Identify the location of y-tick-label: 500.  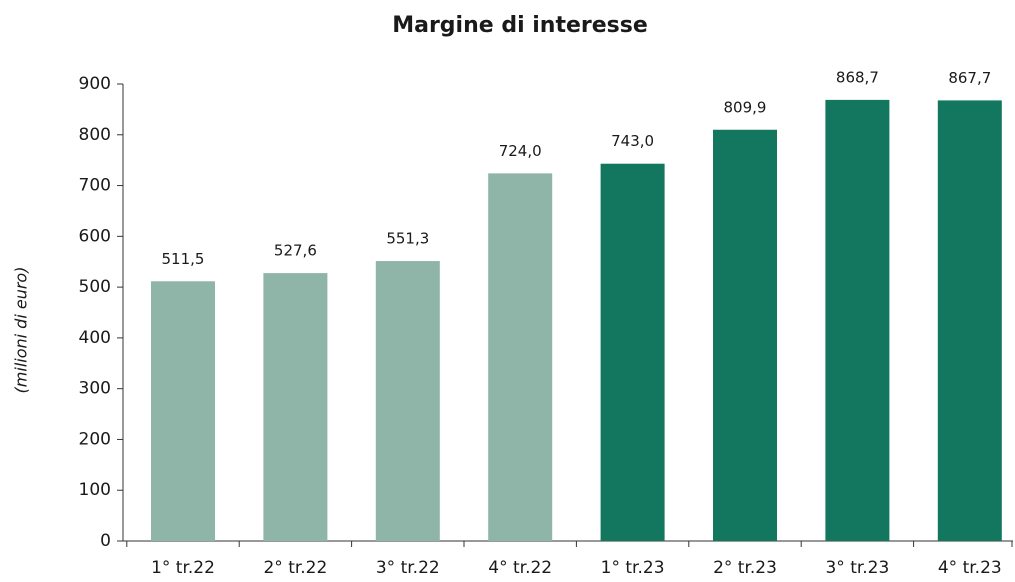
(95, 287).